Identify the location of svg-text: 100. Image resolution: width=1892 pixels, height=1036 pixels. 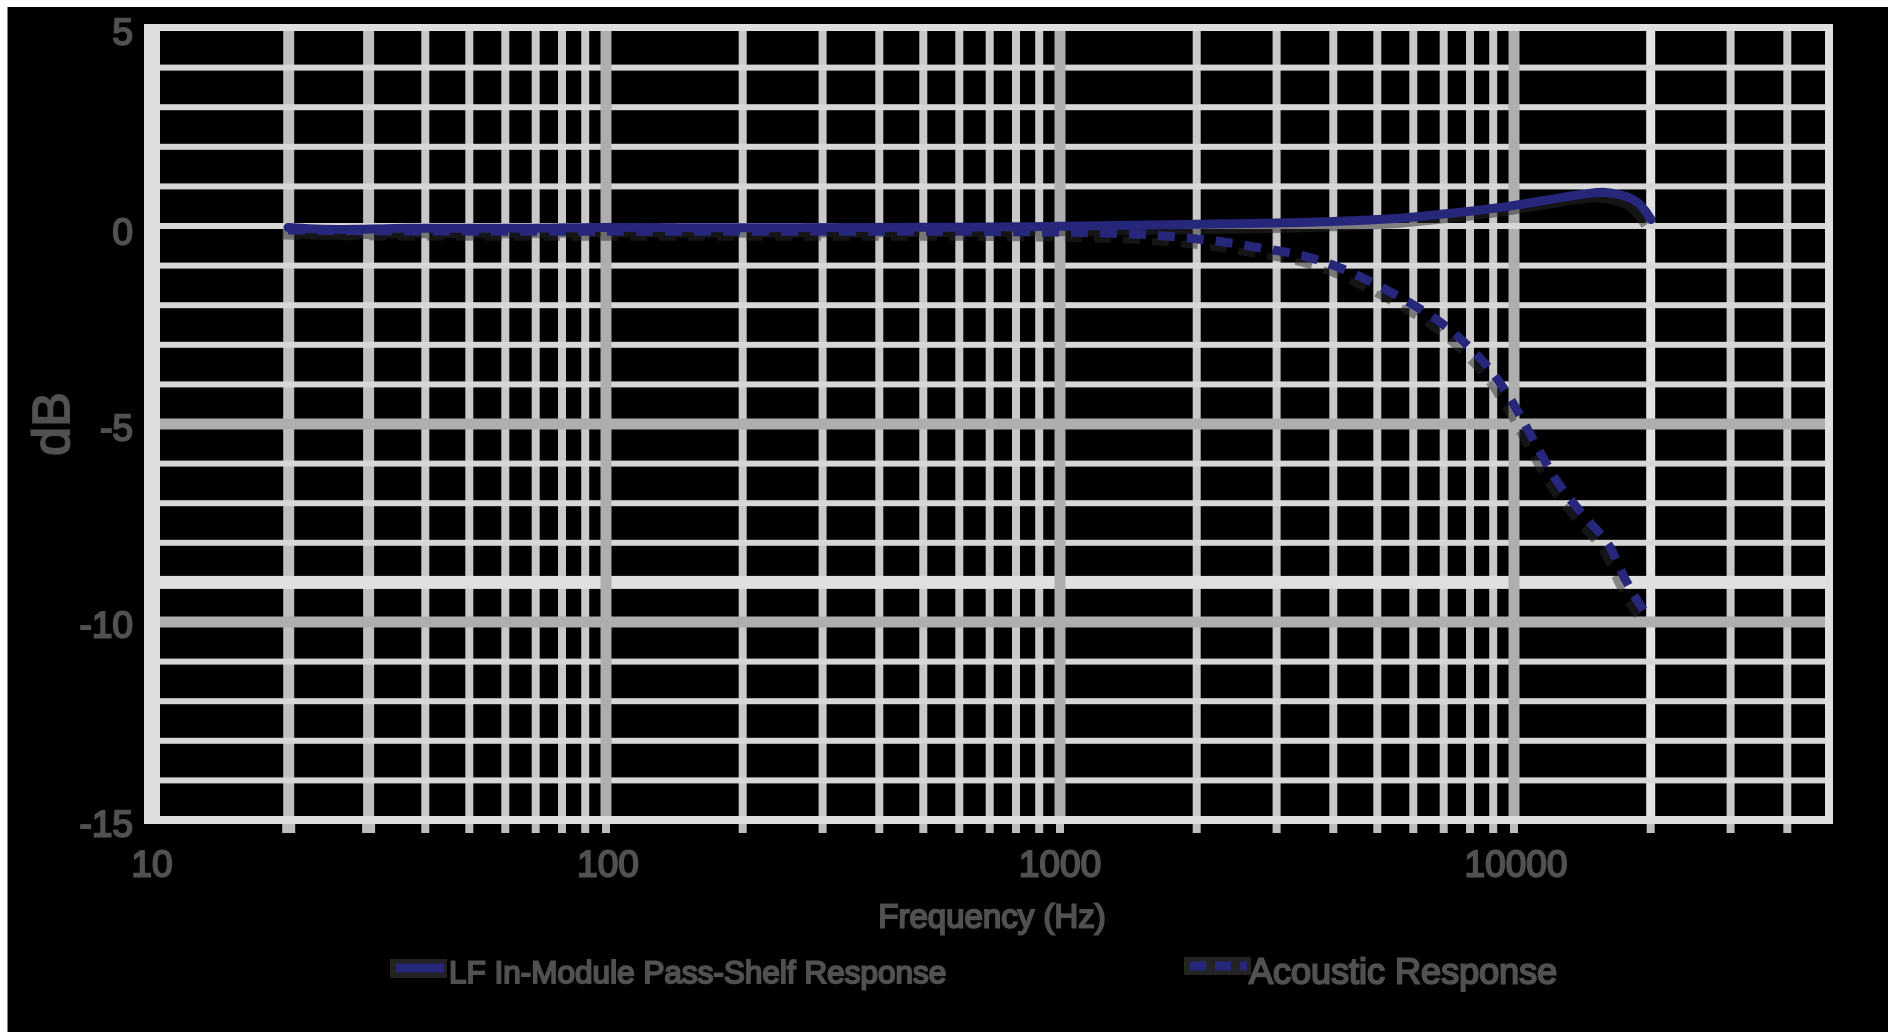
(608, 864).